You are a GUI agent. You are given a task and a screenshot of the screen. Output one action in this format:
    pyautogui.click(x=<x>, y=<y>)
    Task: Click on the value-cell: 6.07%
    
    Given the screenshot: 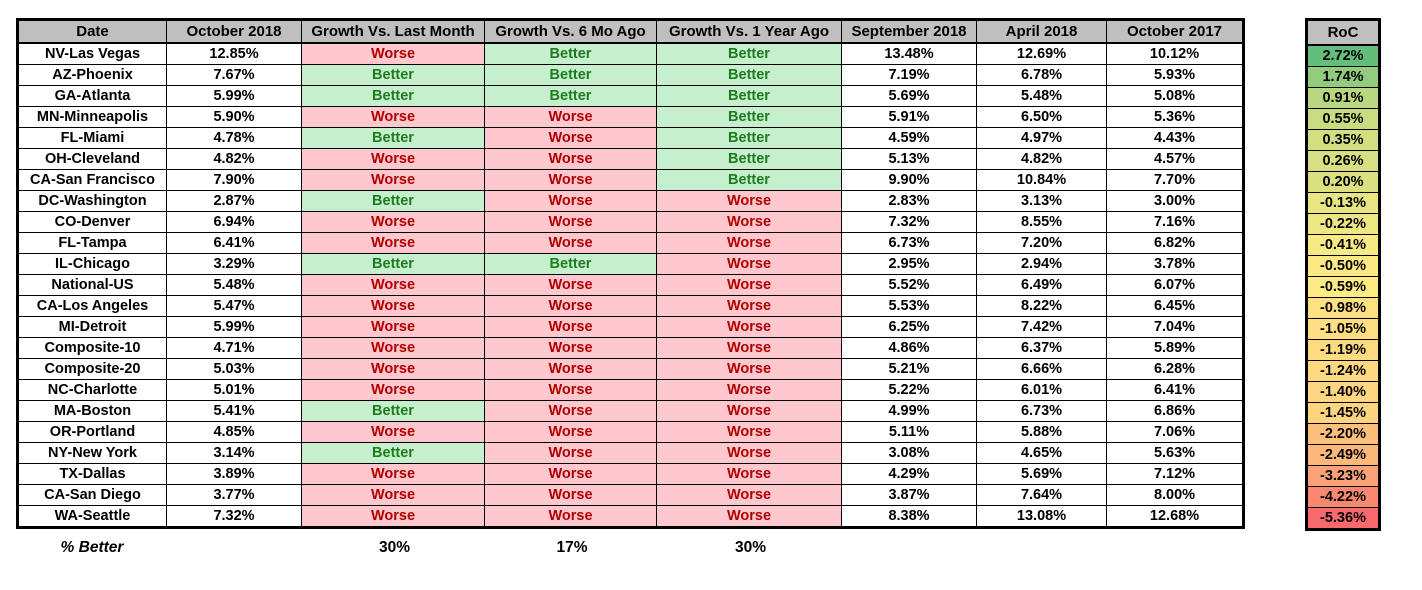 What is the action you would take?
    pyautogui.click(x=1175, y=285)
    